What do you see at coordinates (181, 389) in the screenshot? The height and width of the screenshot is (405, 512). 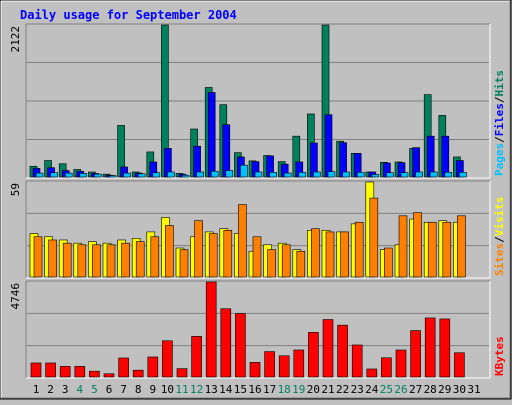 I see `x-tick-label: 11` at bounding box center [181, 389].